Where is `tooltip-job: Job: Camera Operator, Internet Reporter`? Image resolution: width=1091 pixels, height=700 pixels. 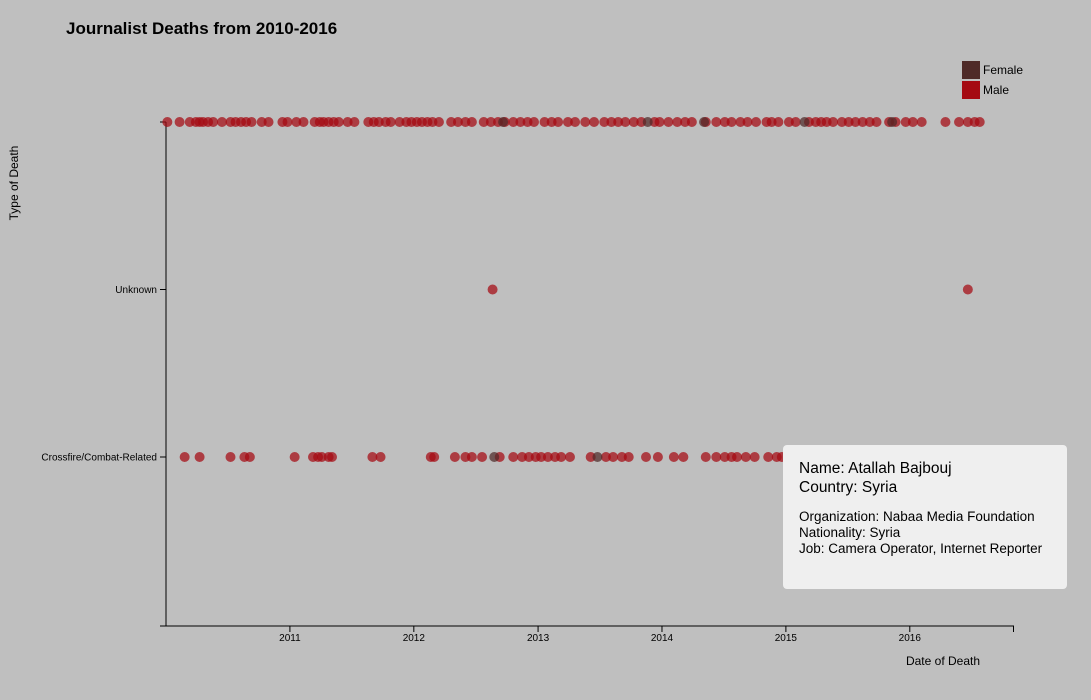
tooltip-job: Job: Camera Operator, Internet Reporter is located at coordinates (921, 548).